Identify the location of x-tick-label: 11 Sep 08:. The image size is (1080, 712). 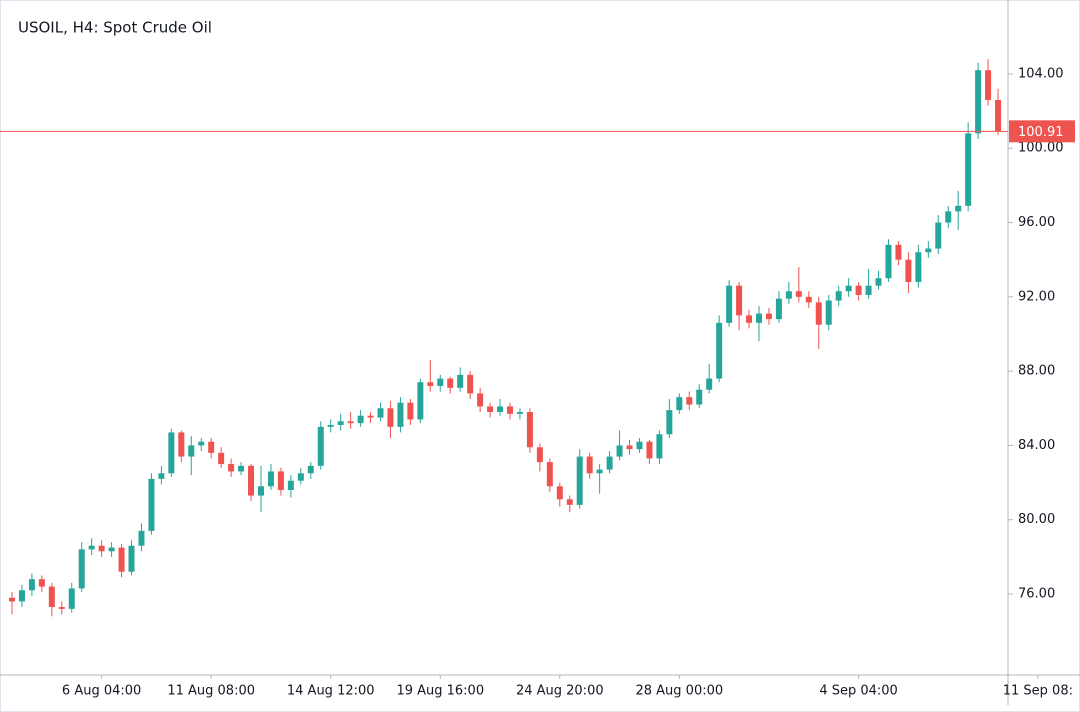
(1038, 691).